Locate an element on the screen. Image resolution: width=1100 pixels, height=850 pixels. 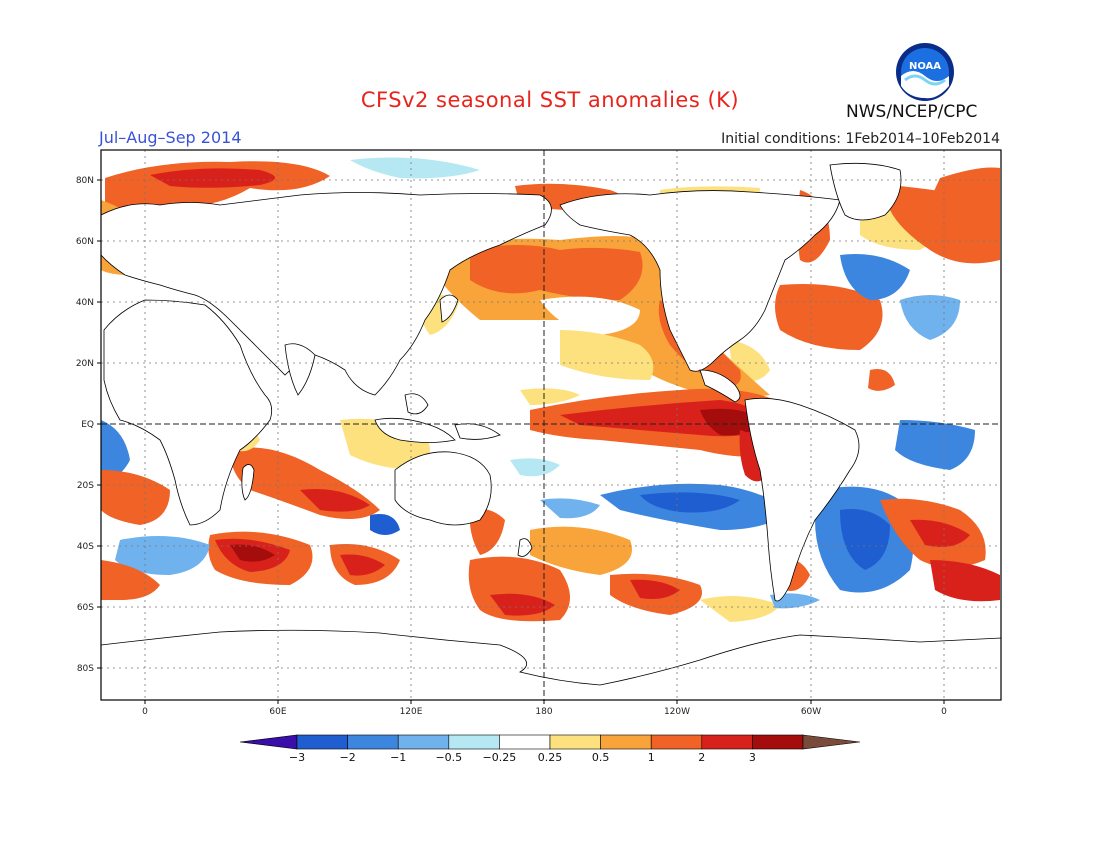
land-africa is located at coordinates (188, 412).